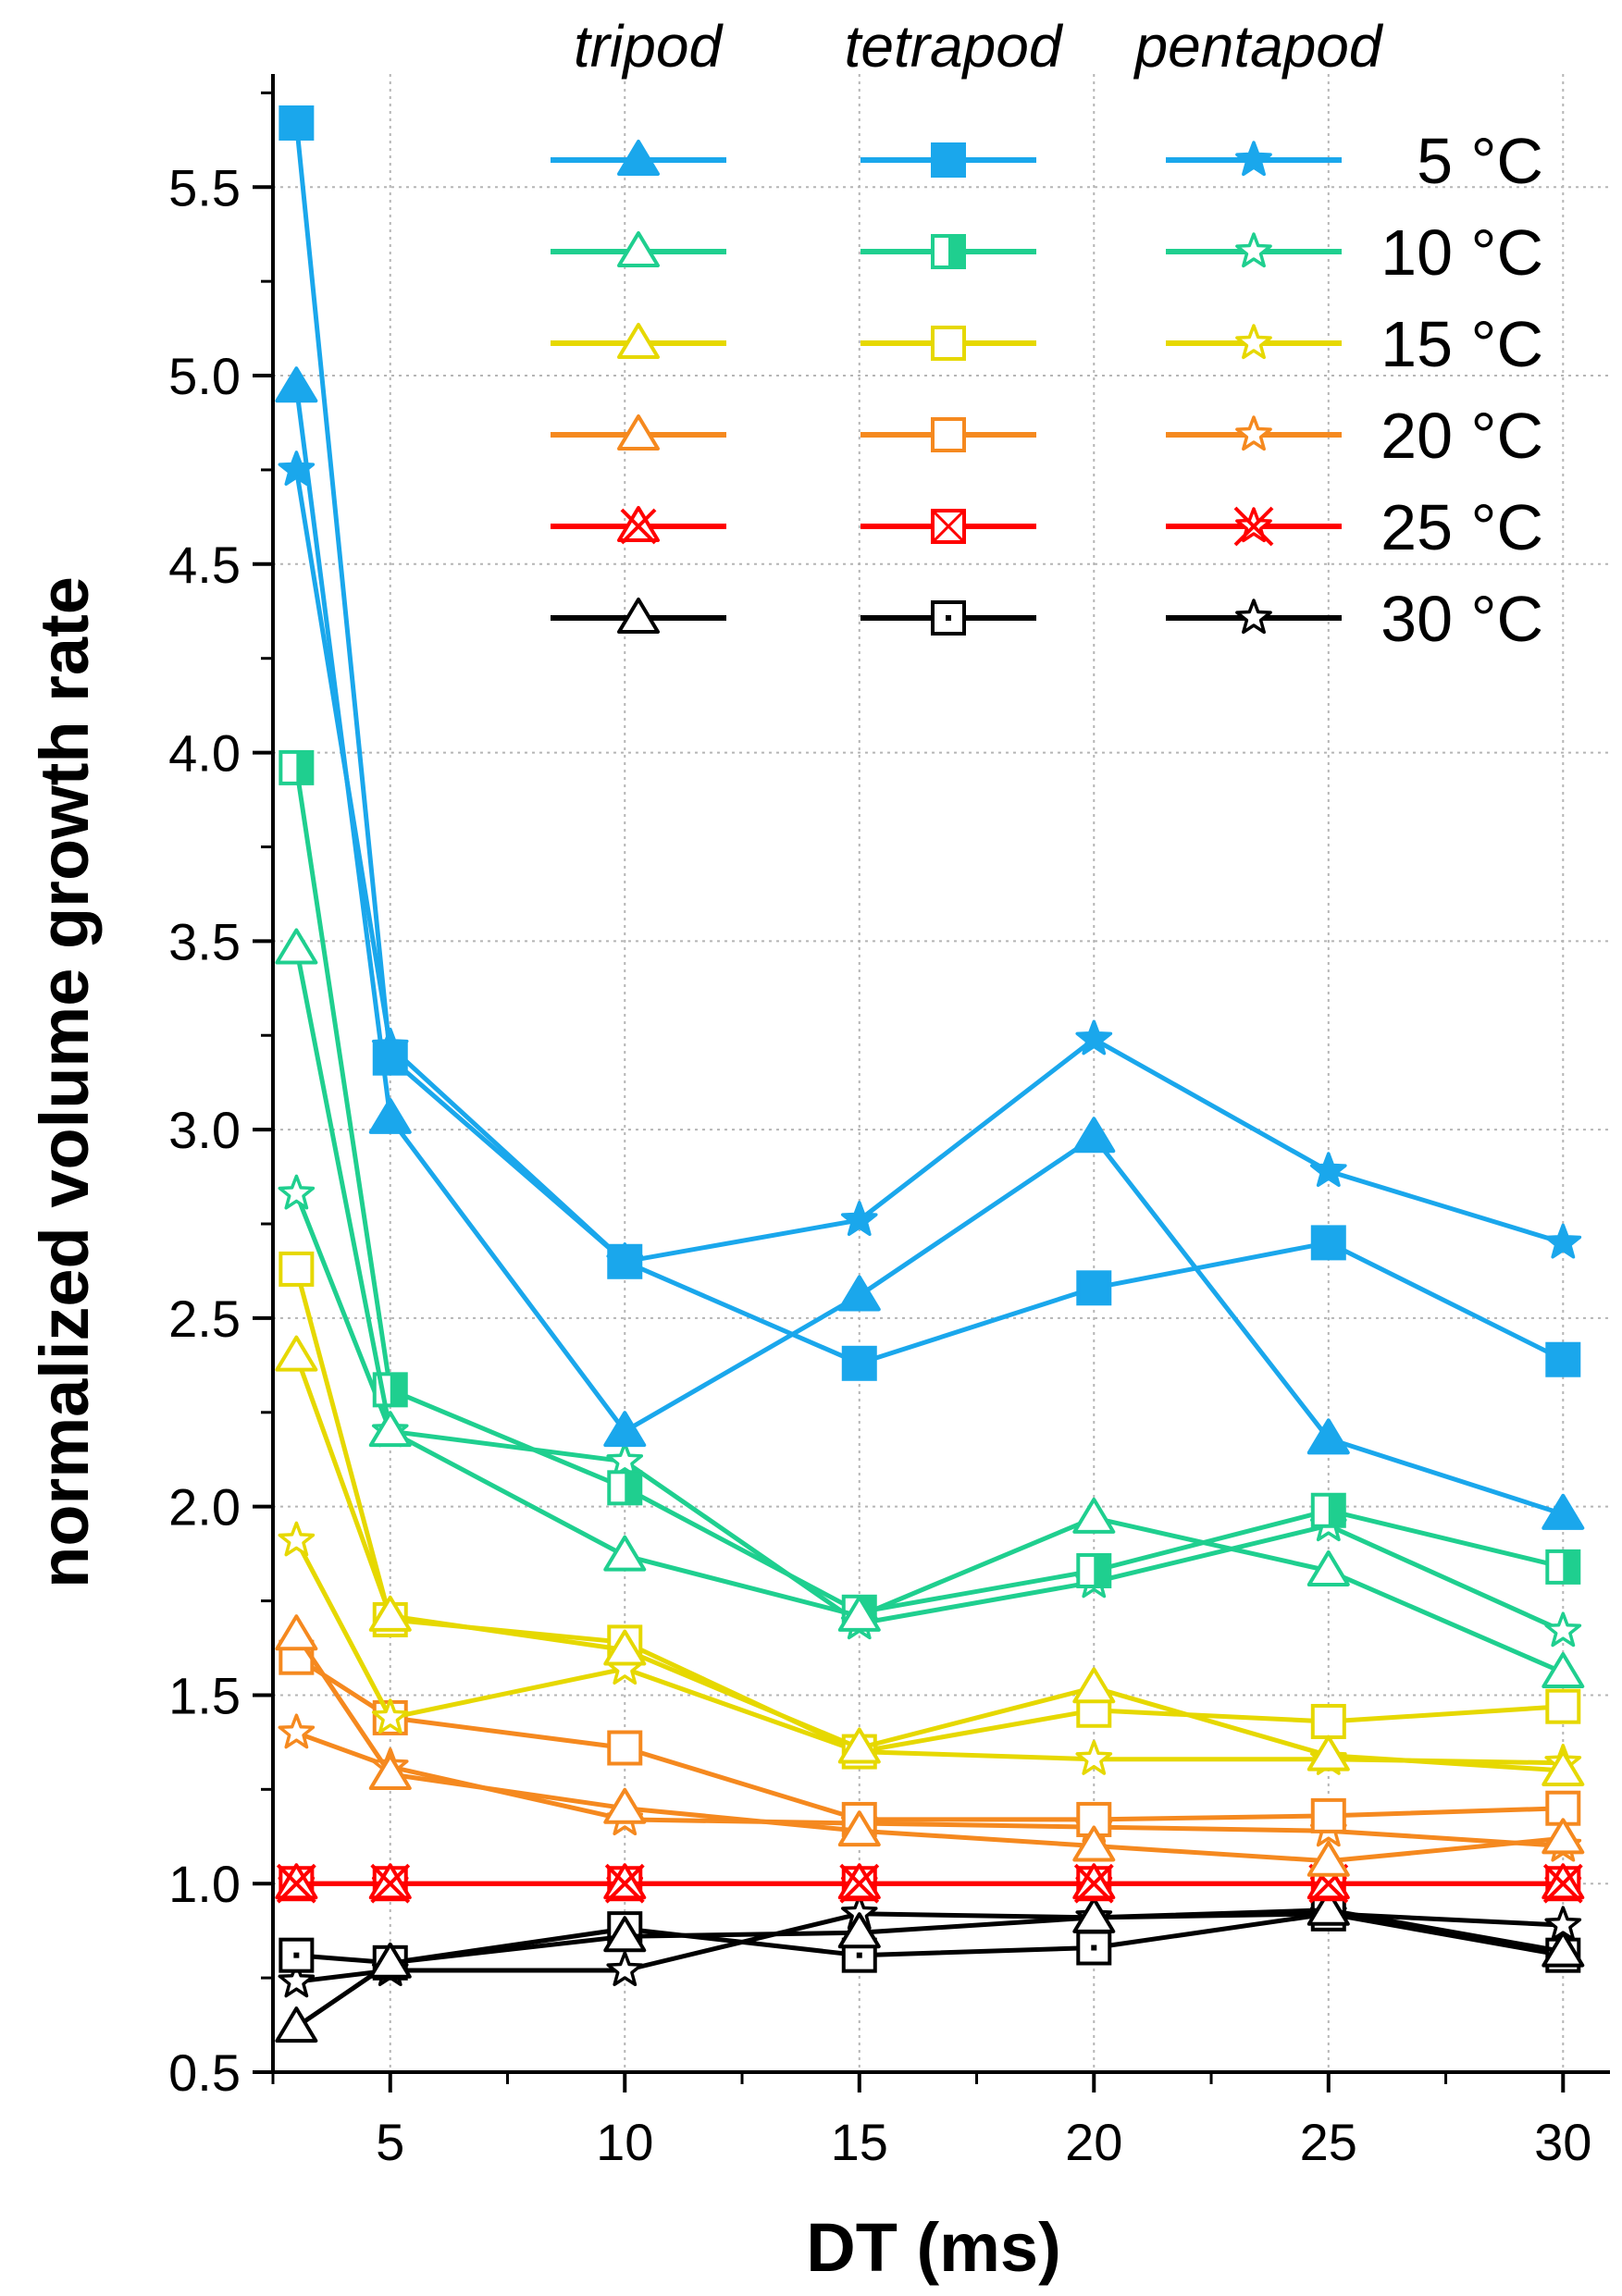 This screenshot has width=1622, height=2296. Describe the element at coordinates (954, 46) in the screenshot. I see `legend-header-tetrapod: tetrapod` at that location.